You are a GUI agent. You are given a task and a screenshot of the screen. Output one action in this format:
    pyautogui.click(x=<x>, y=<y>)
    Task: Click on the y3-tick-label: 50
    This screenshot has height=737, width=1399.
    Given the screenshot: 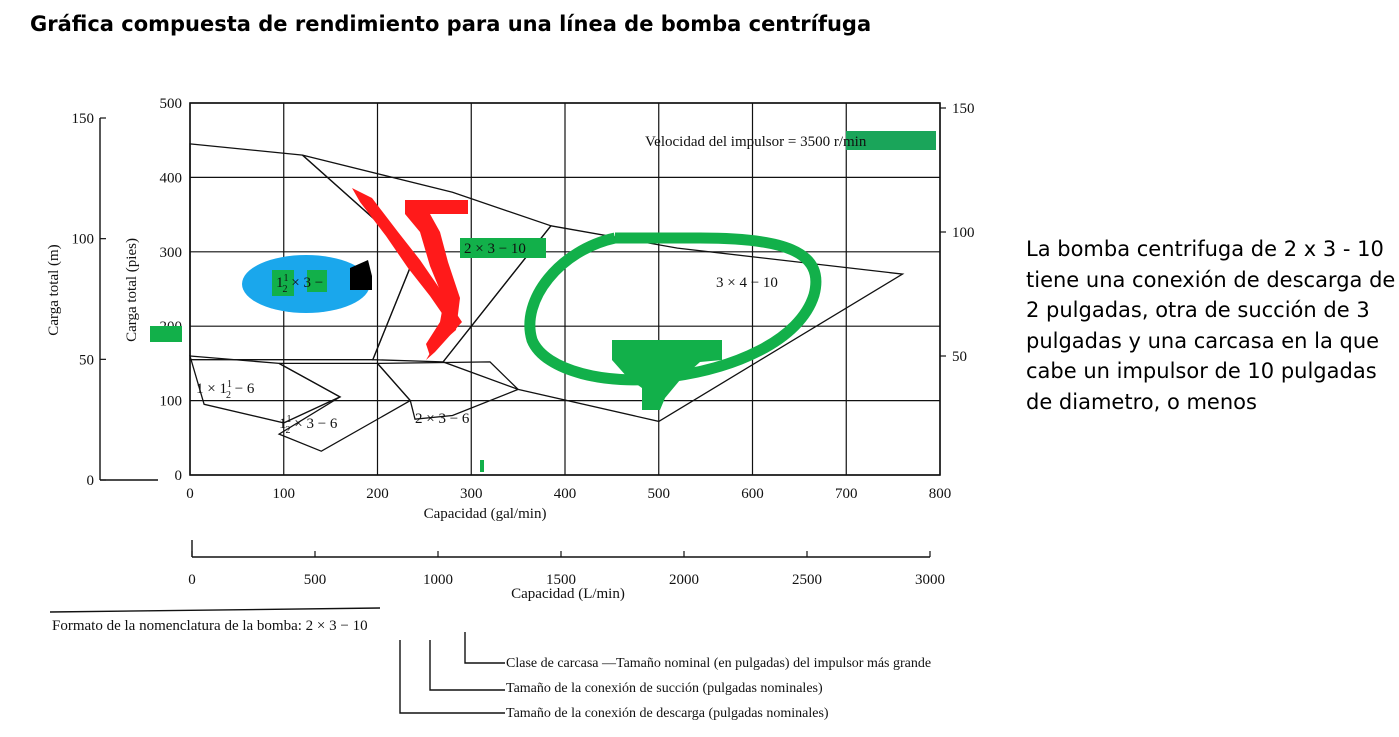 What is the action you would take?
    pyautogui.click(x=959, y=357)
    